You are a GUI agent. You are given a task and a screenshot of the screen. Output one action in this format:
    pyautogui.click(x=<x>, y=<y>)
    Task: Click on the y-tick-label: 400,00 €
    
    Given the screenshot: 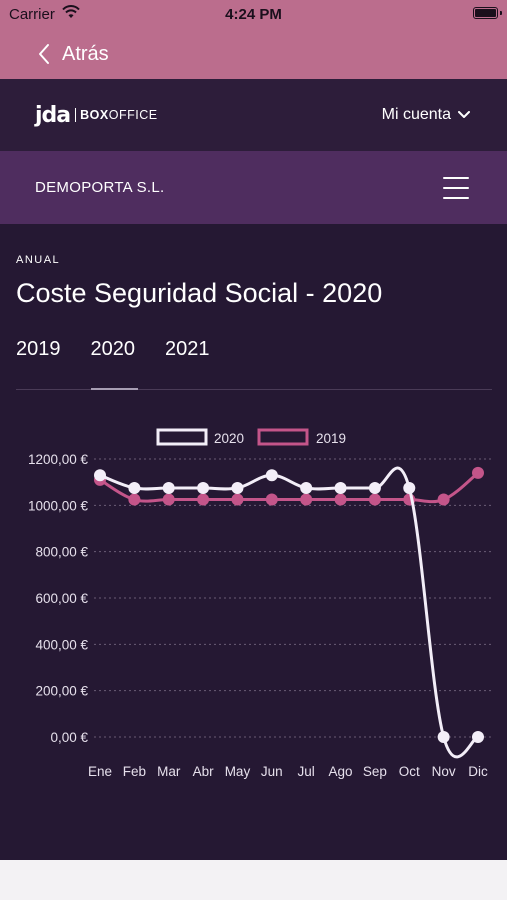 What is the action you would take?
    pyautogui.click(x=61, y=644)
    